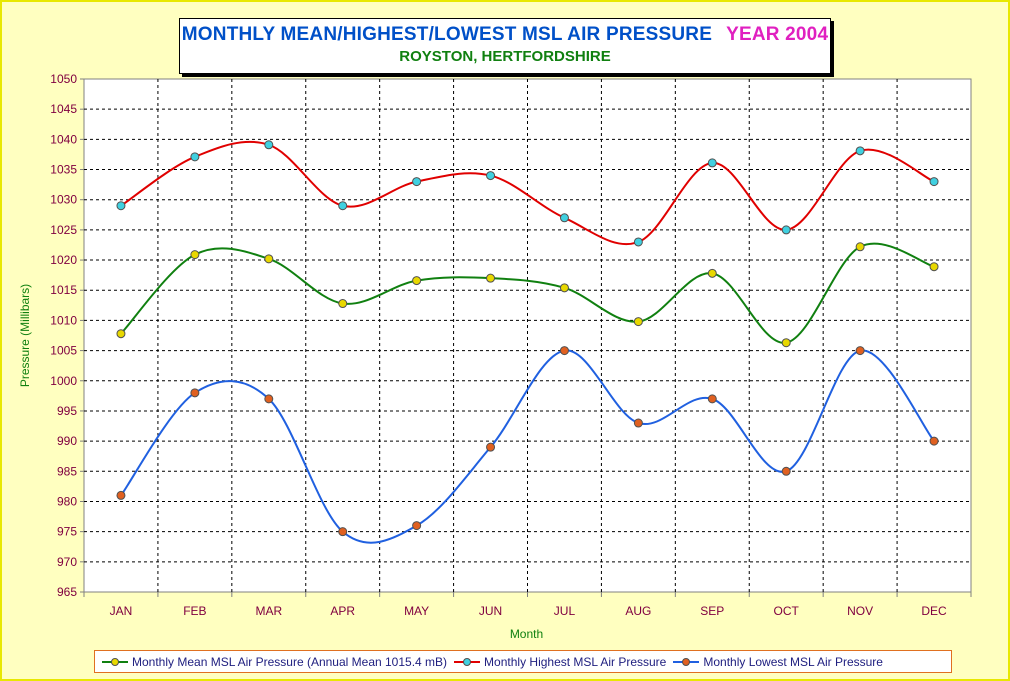 Image resolution: width=1010 pixels, height=681 pixels. I want to click on legend-item-lowest: Monthly Lowest MSL Air Pressure, so click(777, 662).